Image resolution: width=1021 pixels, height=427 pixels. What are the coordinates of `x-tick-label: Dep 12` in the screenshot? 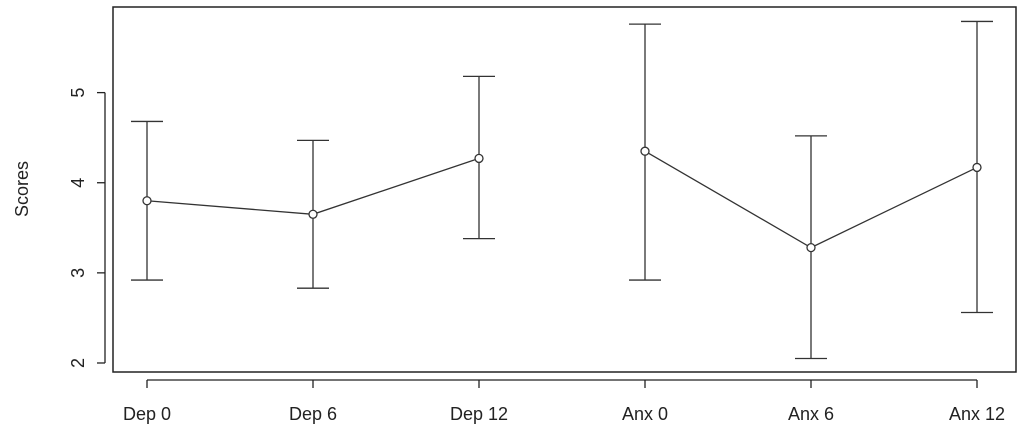 It's located at (479, 414).